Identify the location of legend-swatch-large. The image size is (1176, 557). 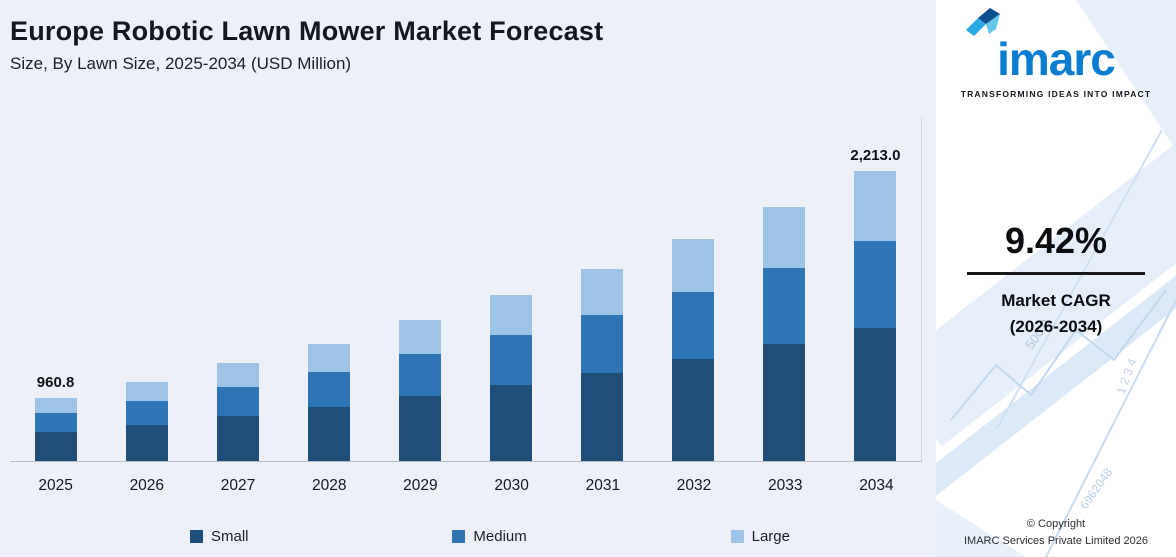
(737, 536).